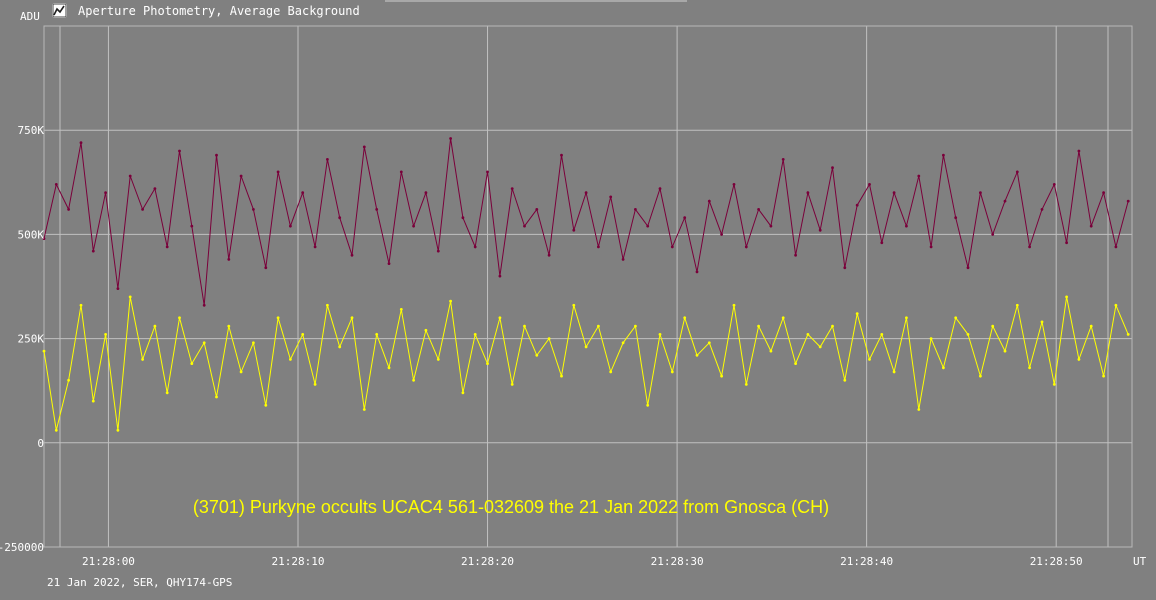 The height and width of the screenshot is (600, 1156). Describe the element at coordinates (31, 130) in the screenshot. I see `y-tick-label: 750K` at that location.